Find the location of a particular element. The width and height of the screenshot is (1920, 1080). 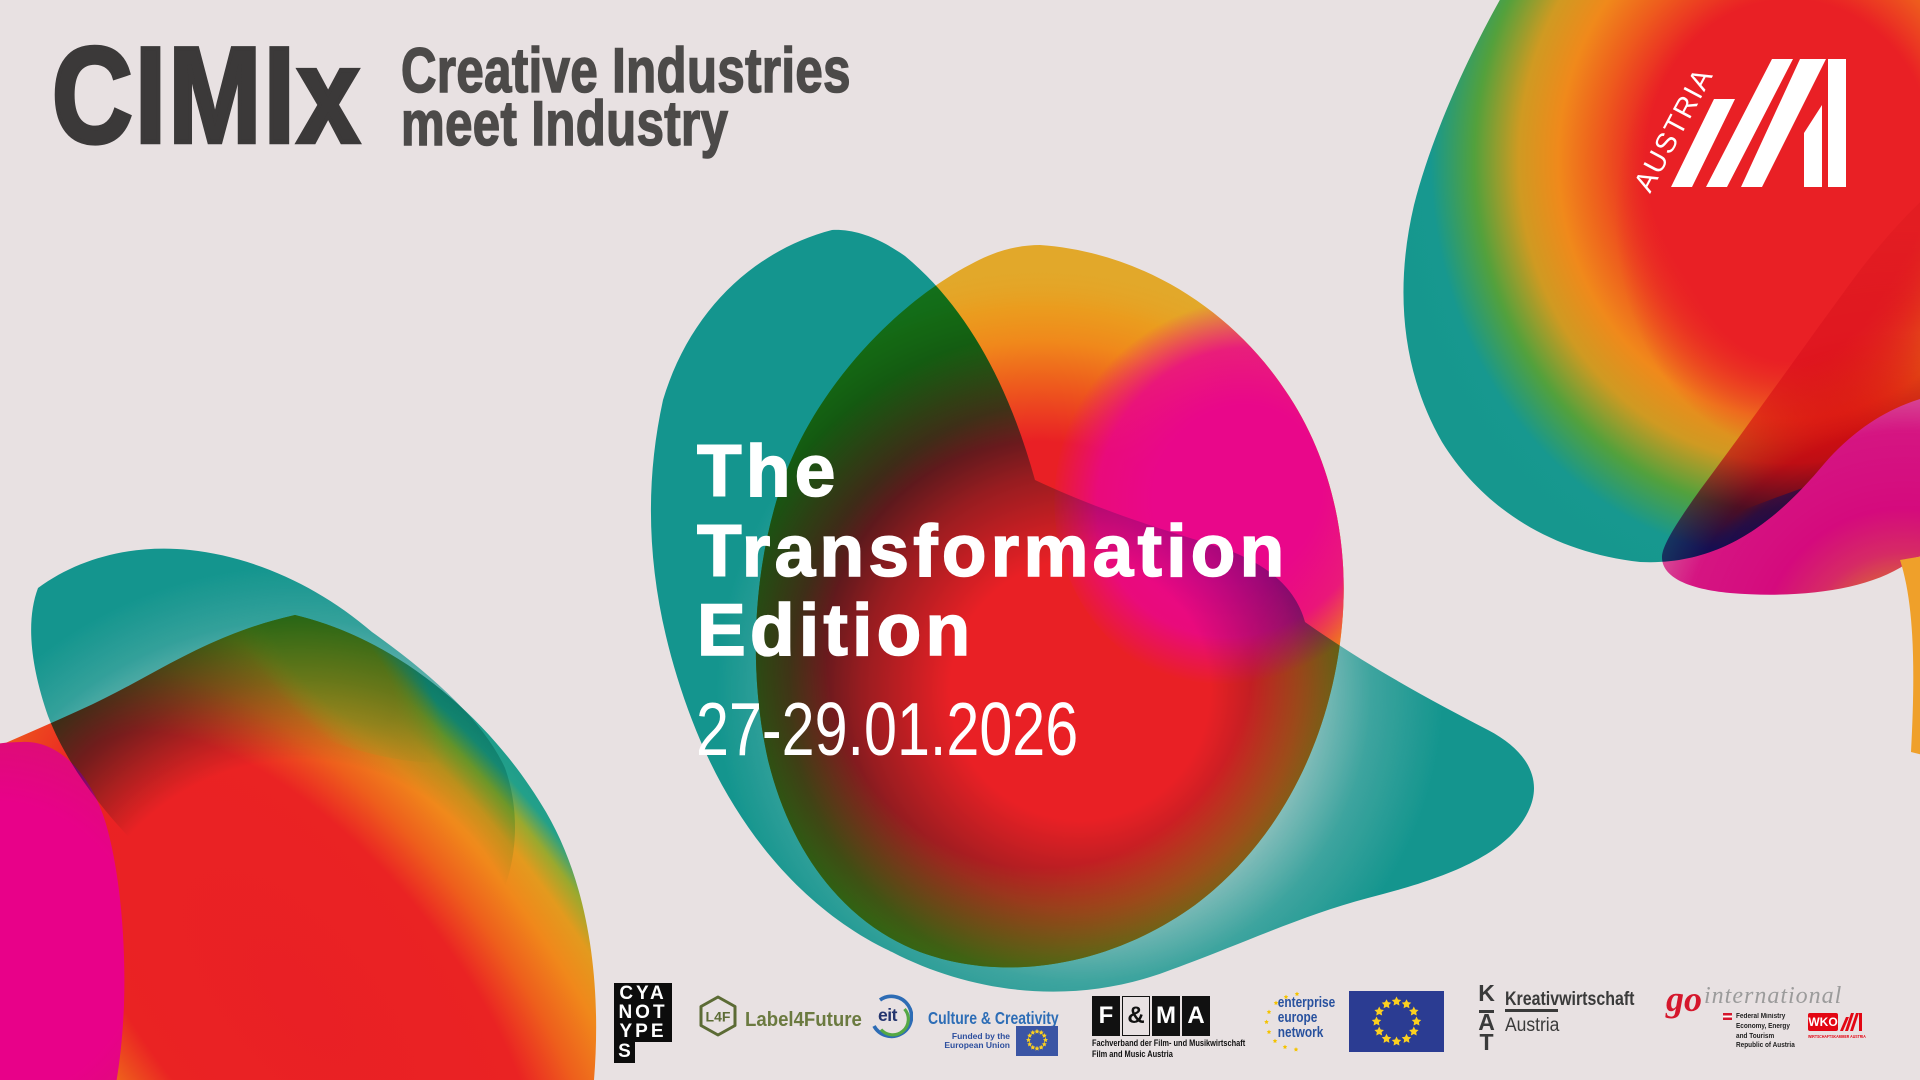

svg-text: L4F is located at coordinates (718, 1017).